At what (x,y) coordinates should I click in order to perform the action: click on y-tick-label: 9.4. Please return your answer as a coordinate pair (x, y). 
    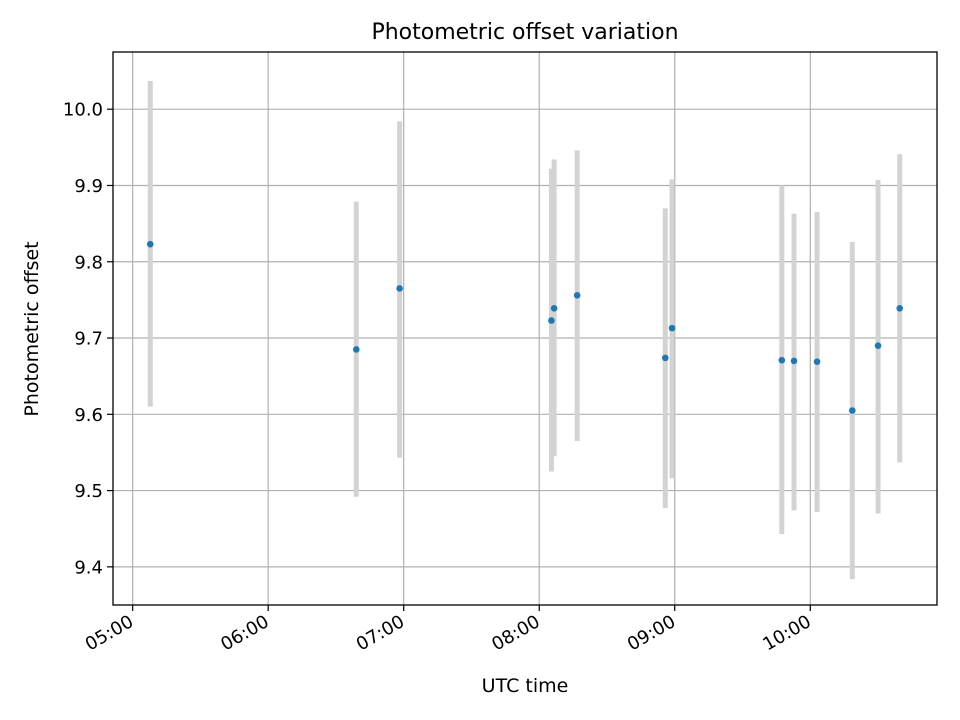
    Looking at the image, I should click on (88, 567).